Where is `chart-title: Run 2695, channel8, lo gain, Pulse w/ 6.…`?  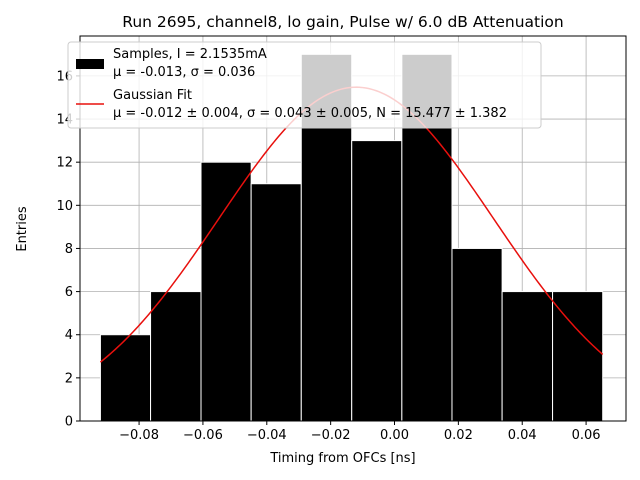
chart-title: Run 2695, channel8, lo gain, Pulse w/ 6.… is located at coordinates (342, 22).